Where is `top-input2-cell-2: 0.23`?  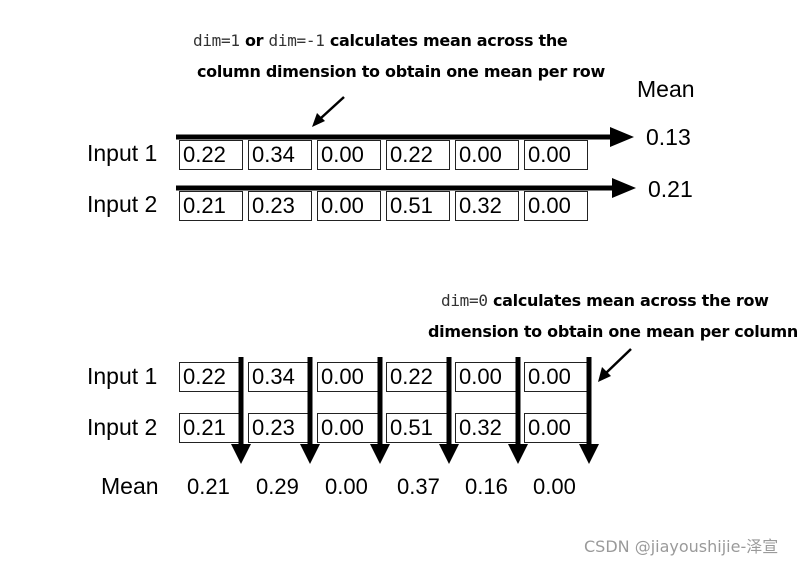 top-input2-cell-2: 0.23 is located at coordinates (280, 206).